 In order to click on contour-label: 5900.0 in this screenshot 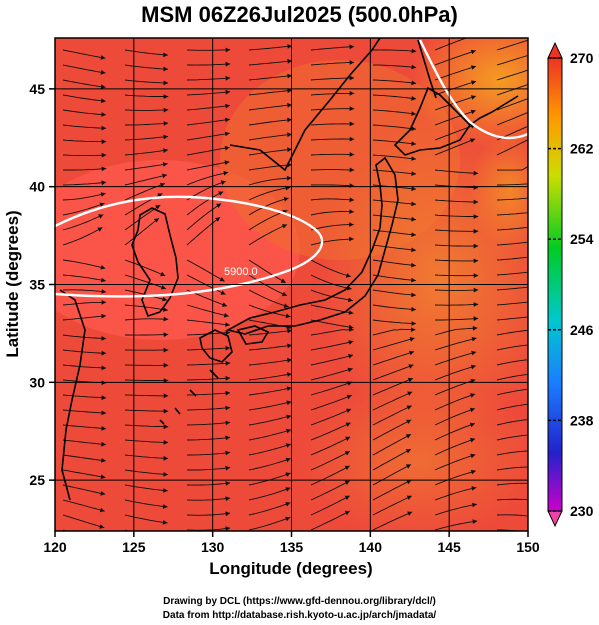, I will do `click(241, 272)`.